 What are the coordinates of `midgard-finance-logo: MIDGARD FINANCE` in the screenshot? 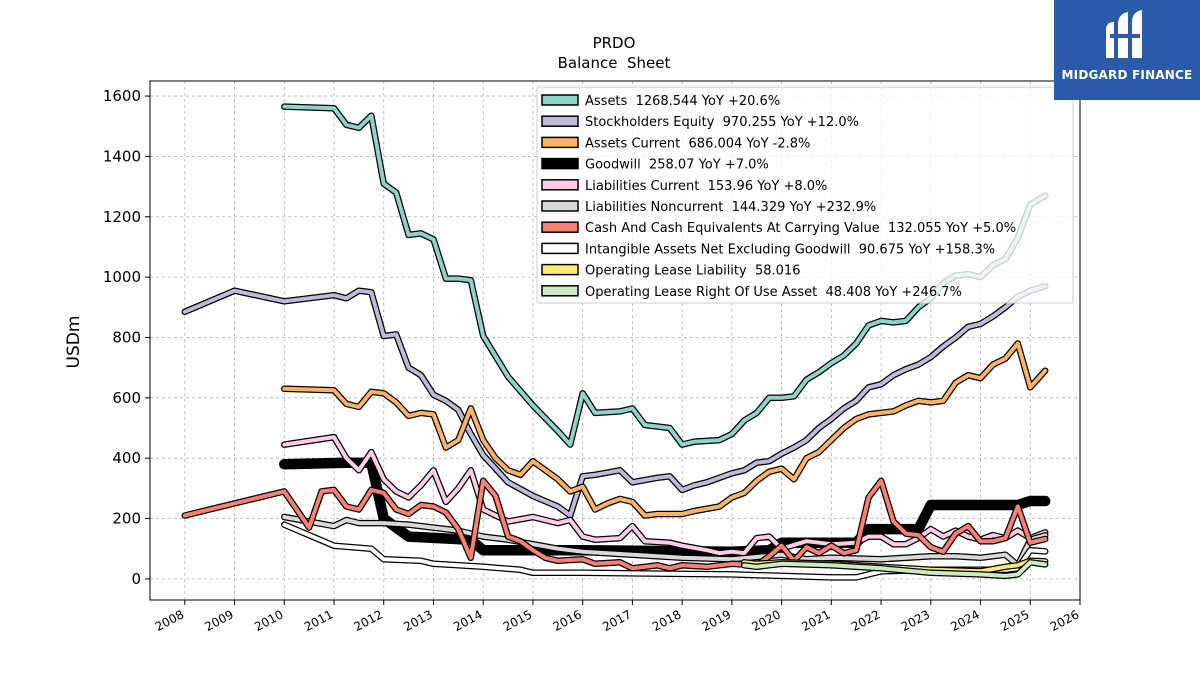 It's located at (1127, 50).